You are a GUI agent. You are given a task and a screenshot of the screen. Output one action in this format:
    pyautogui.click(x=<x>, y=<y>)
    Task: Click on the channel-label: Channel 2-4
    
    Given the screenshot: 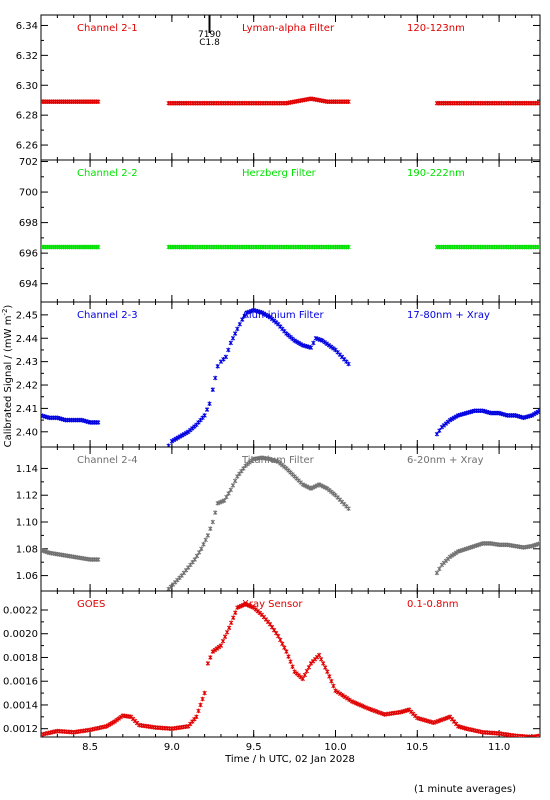 What is the action you would take?
    pyautogui.click(x=107, y=460)
    